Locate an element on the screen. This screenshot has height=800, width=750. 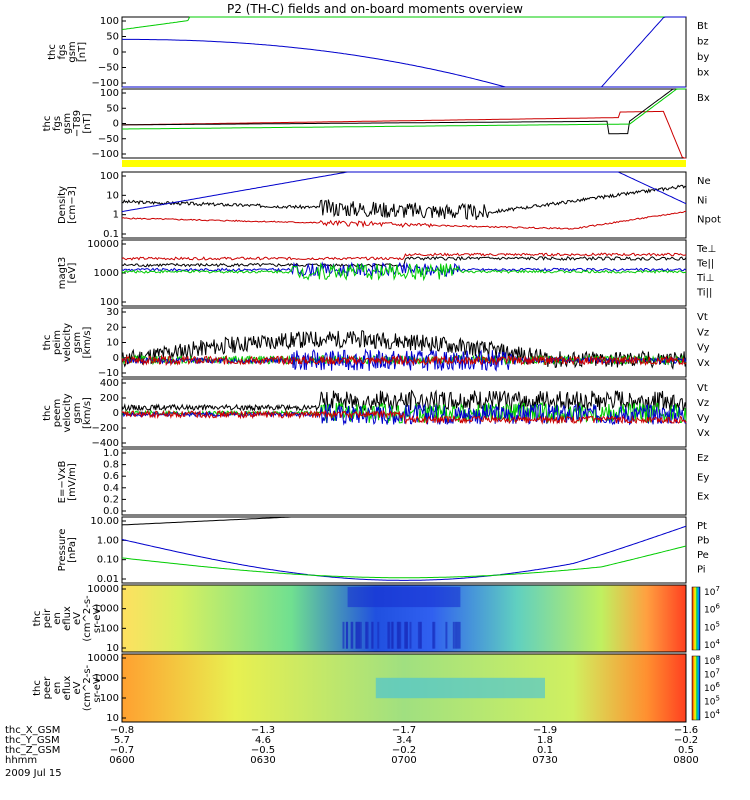
y-axis-label: eflux is located at coordinates (67, 688).